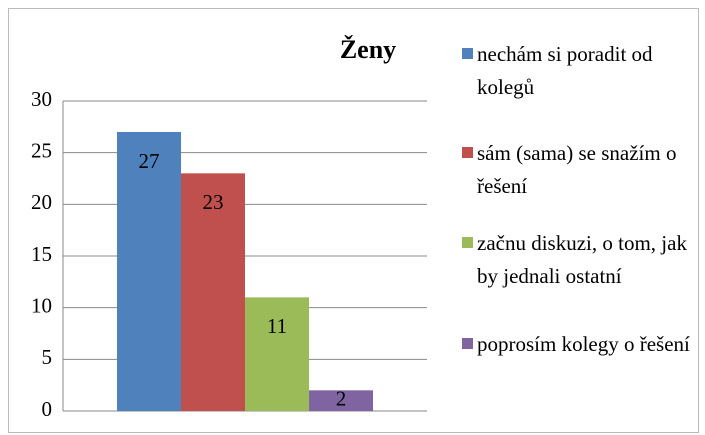 This screenshot has width=705, height=435. Describe the element at coordinates (41, 150) in the screenshot. I see `y-tick-label: 25` at that location.